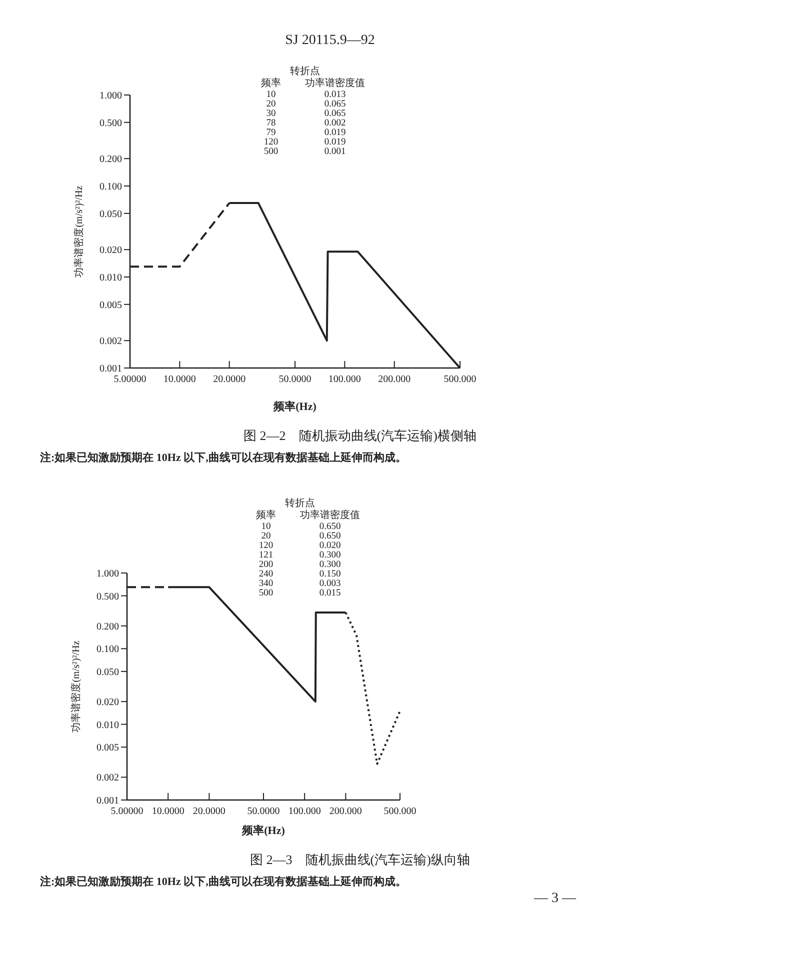  I want to click on annotation: 0.015, so click(330, 593).